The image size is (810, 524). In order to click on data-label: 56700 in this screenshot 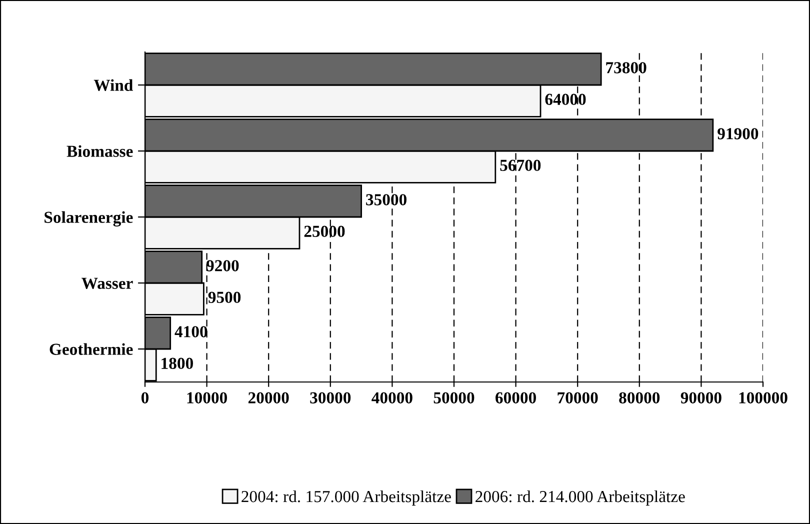, I will do `click(520, 166)`.